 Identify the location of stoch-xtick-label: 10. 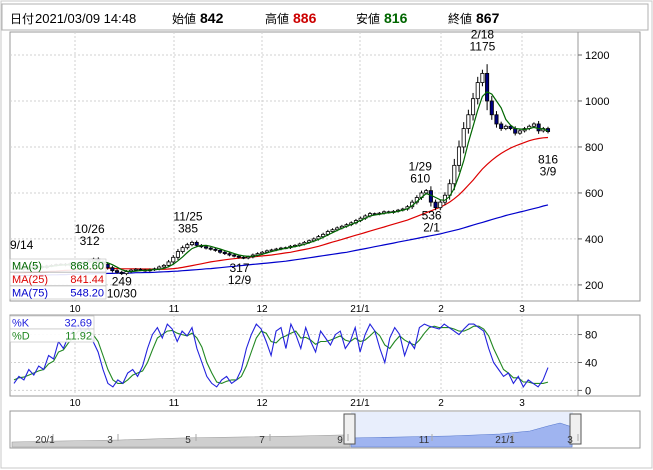
(75, 403).